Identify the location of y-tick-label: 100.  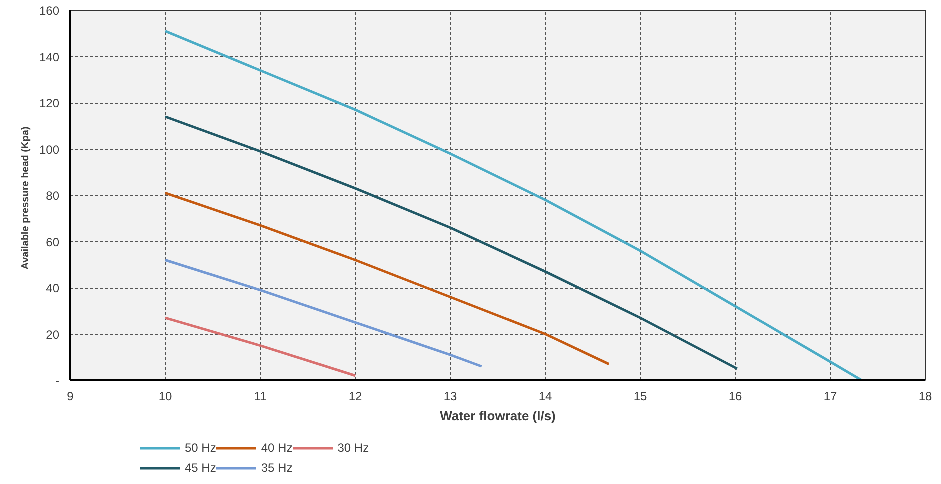
(49, 149).